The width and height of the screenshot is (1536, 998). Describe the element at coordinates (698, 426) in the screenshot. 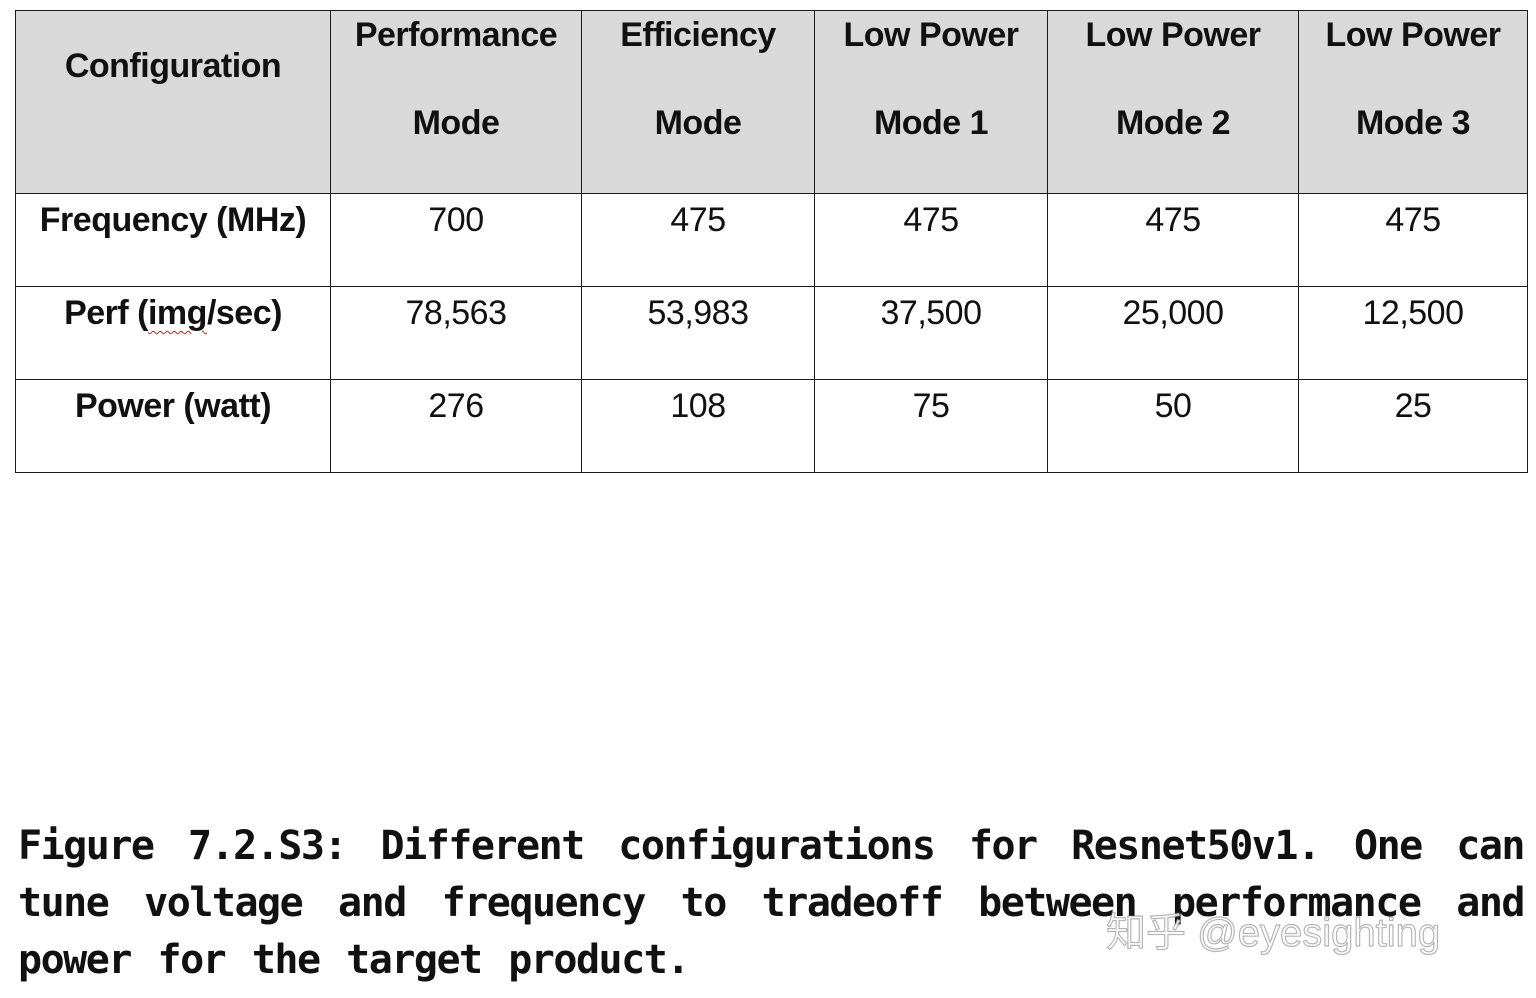

I see `table-cell: 108` at that location.